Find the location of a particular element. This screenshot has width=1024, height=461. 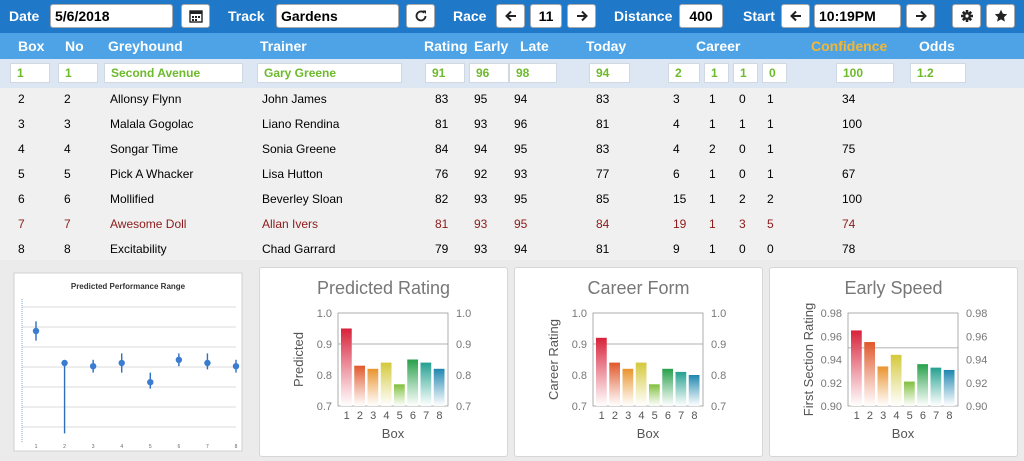

selected-odds: 1.2 is located at coordinates (938, 73).